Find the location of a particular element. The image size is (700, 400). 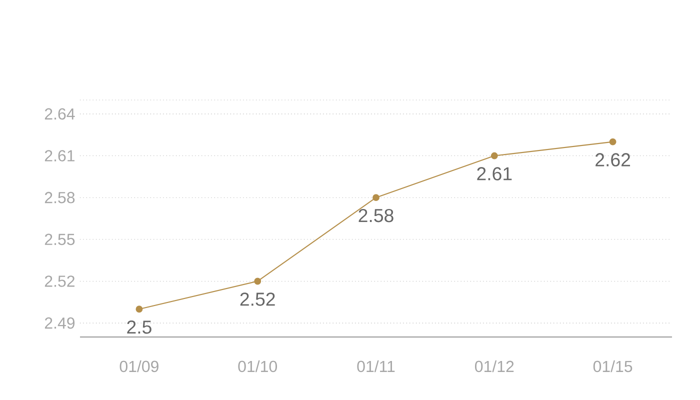

x-tick-label: 01/15 is located at coordinates (612, 366).